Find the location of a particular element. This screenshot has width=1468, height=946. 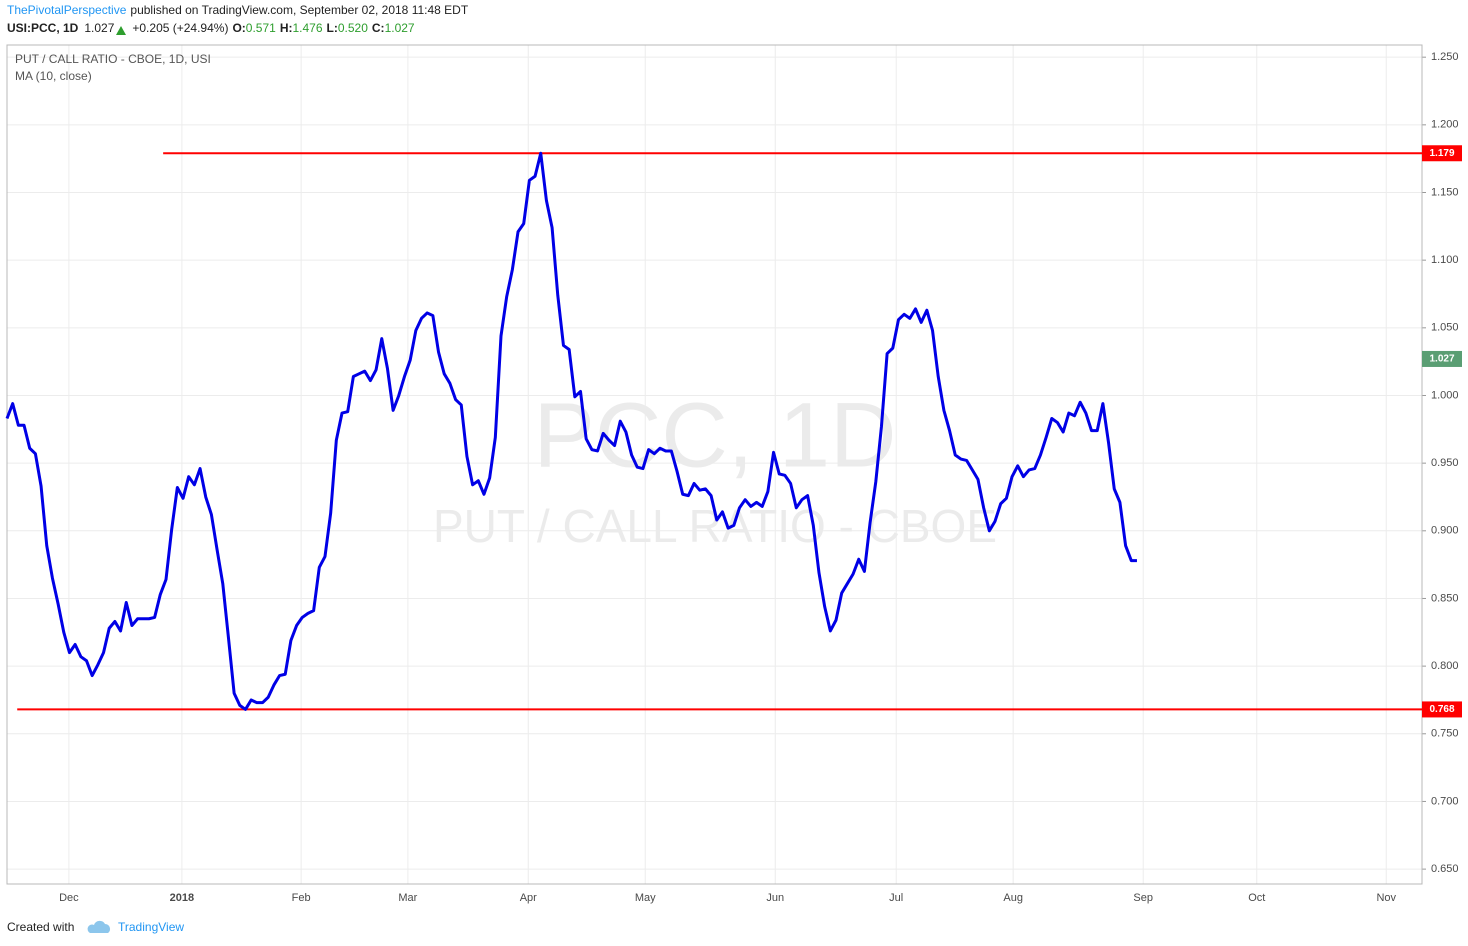

price-label: 0.768 is located at coordinates (1441, 709).